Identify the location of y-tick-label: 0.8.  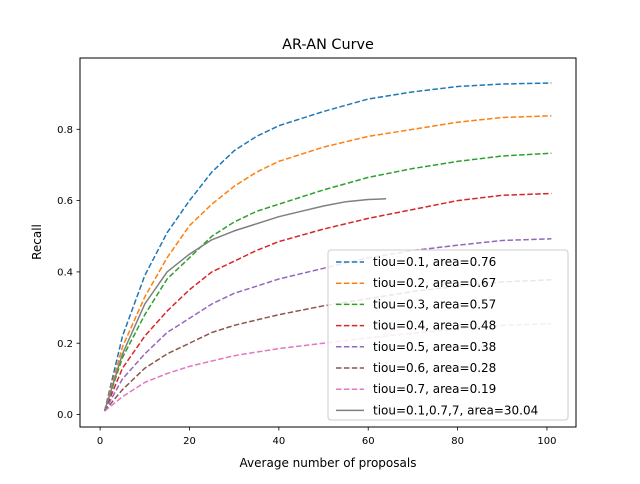
(65, 130).